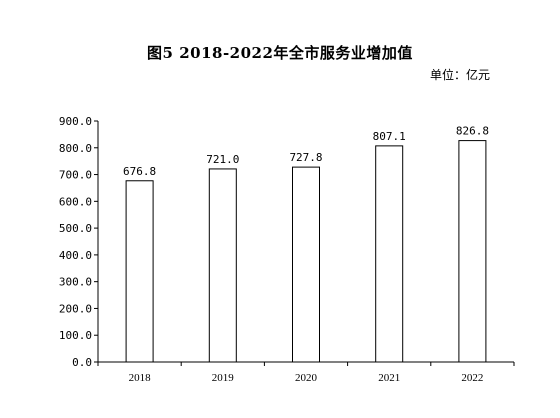  I want to click on y-tick-label-0: 0.0, so click(82, 362).